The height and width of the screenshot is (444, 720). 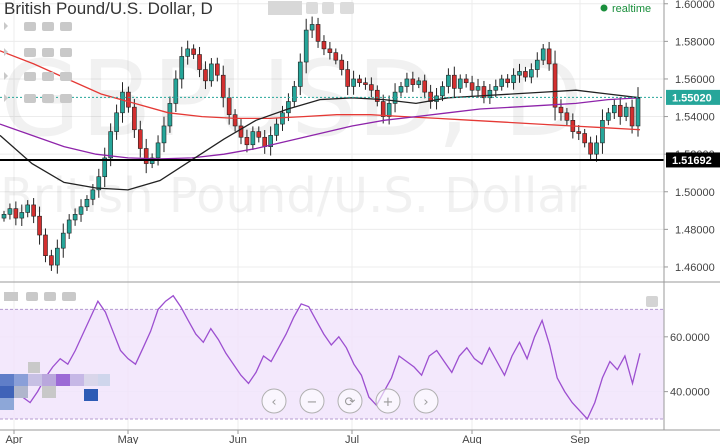 I want to click on moving-average-mid, so click(x=320, y=128).